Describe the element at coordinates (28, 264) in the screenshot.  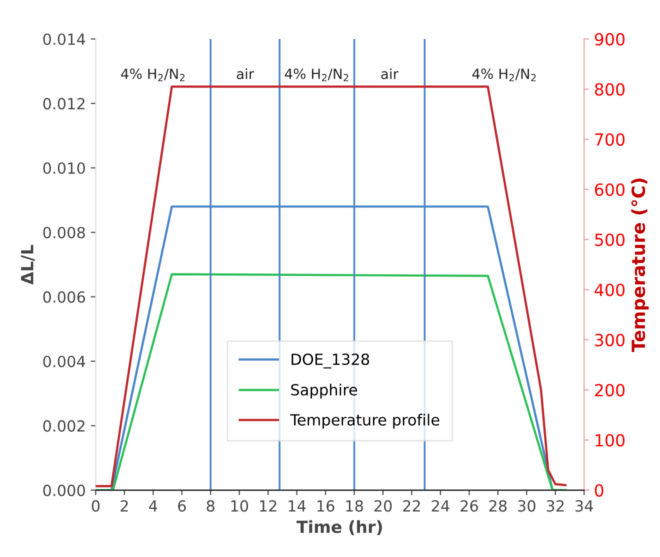
I see `y-axis-title: ΔL/L` at that location.